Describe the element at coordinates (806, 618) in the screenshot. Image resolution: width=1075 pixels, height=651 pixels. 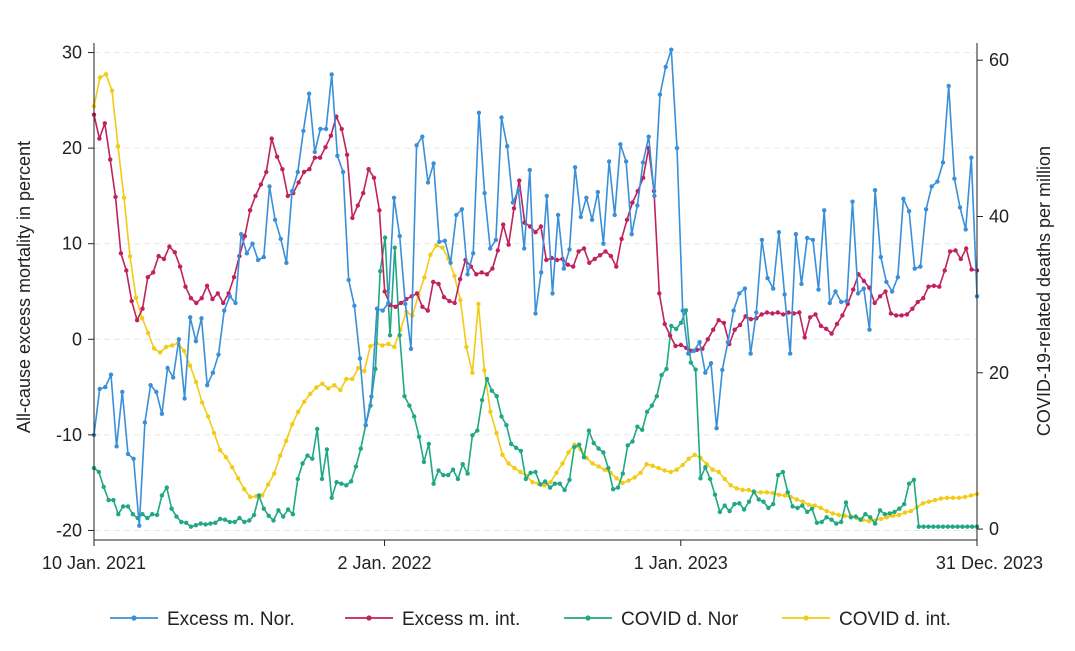
I see `legend-swatch-marker` at that location.